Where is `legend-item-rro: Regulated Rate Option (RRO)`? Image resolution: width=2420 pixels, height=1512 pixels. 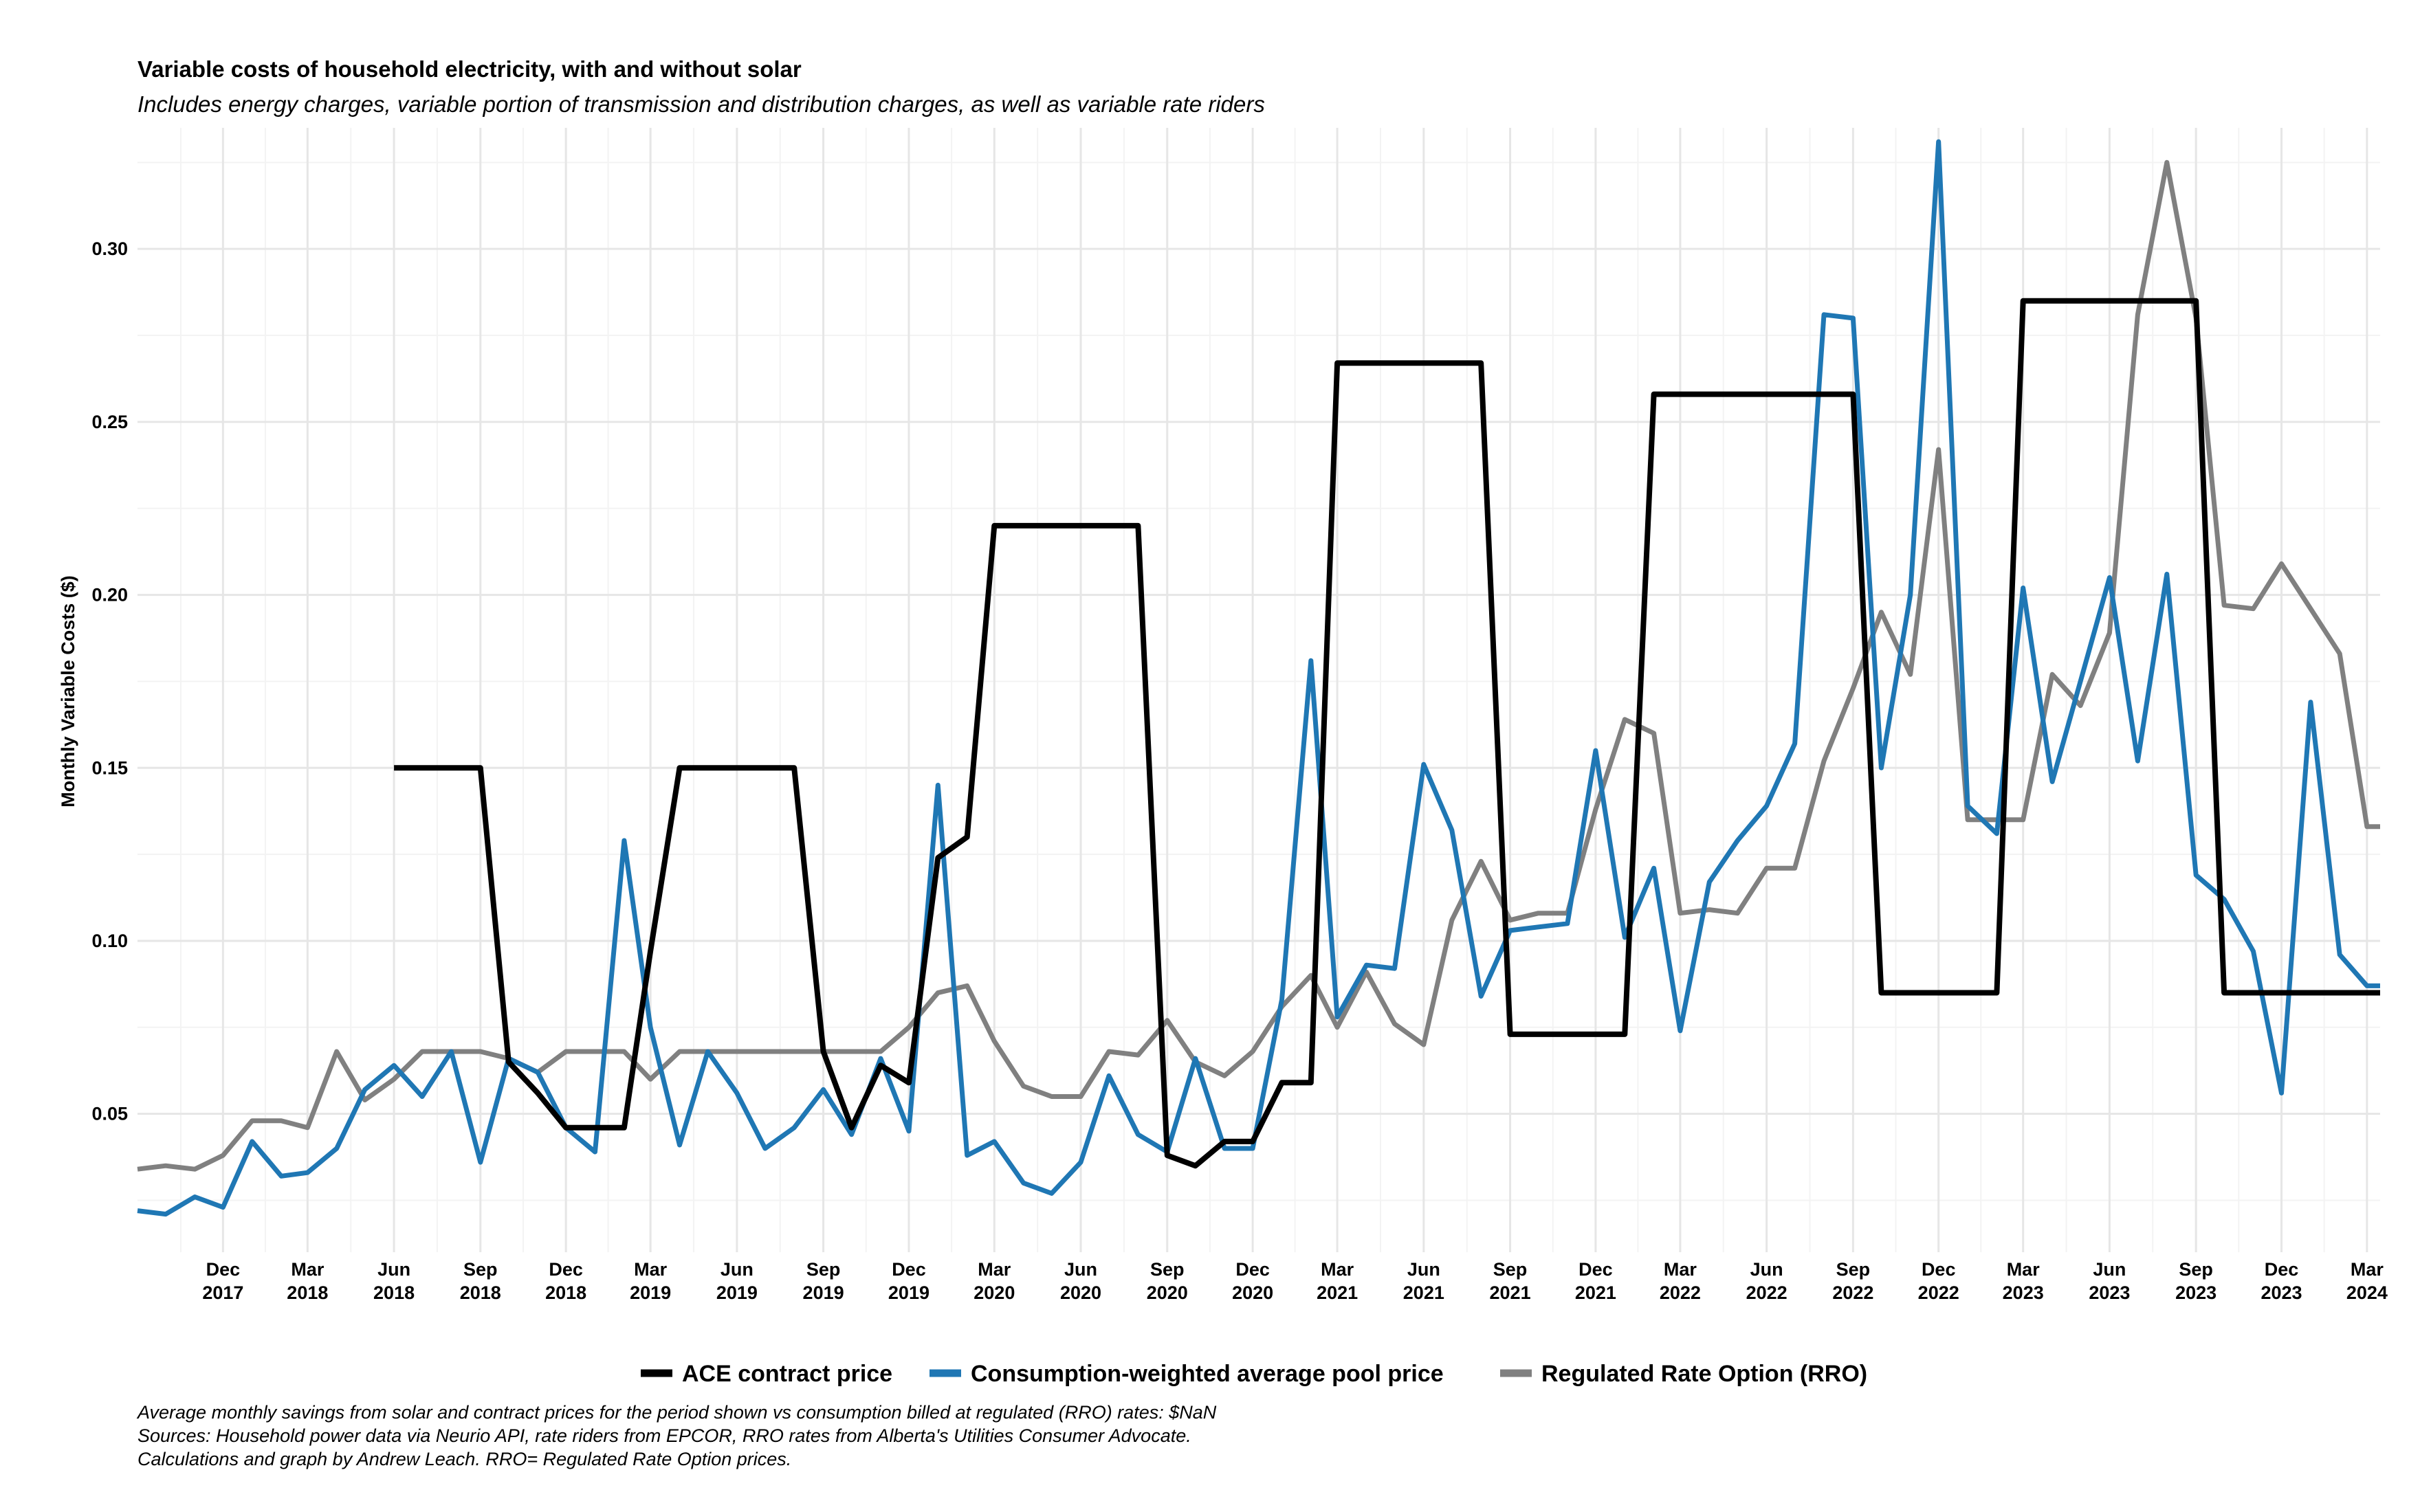
legend-item-rro: Regulated Rate Option (RRO) is located at coordinates (1684, 1374).